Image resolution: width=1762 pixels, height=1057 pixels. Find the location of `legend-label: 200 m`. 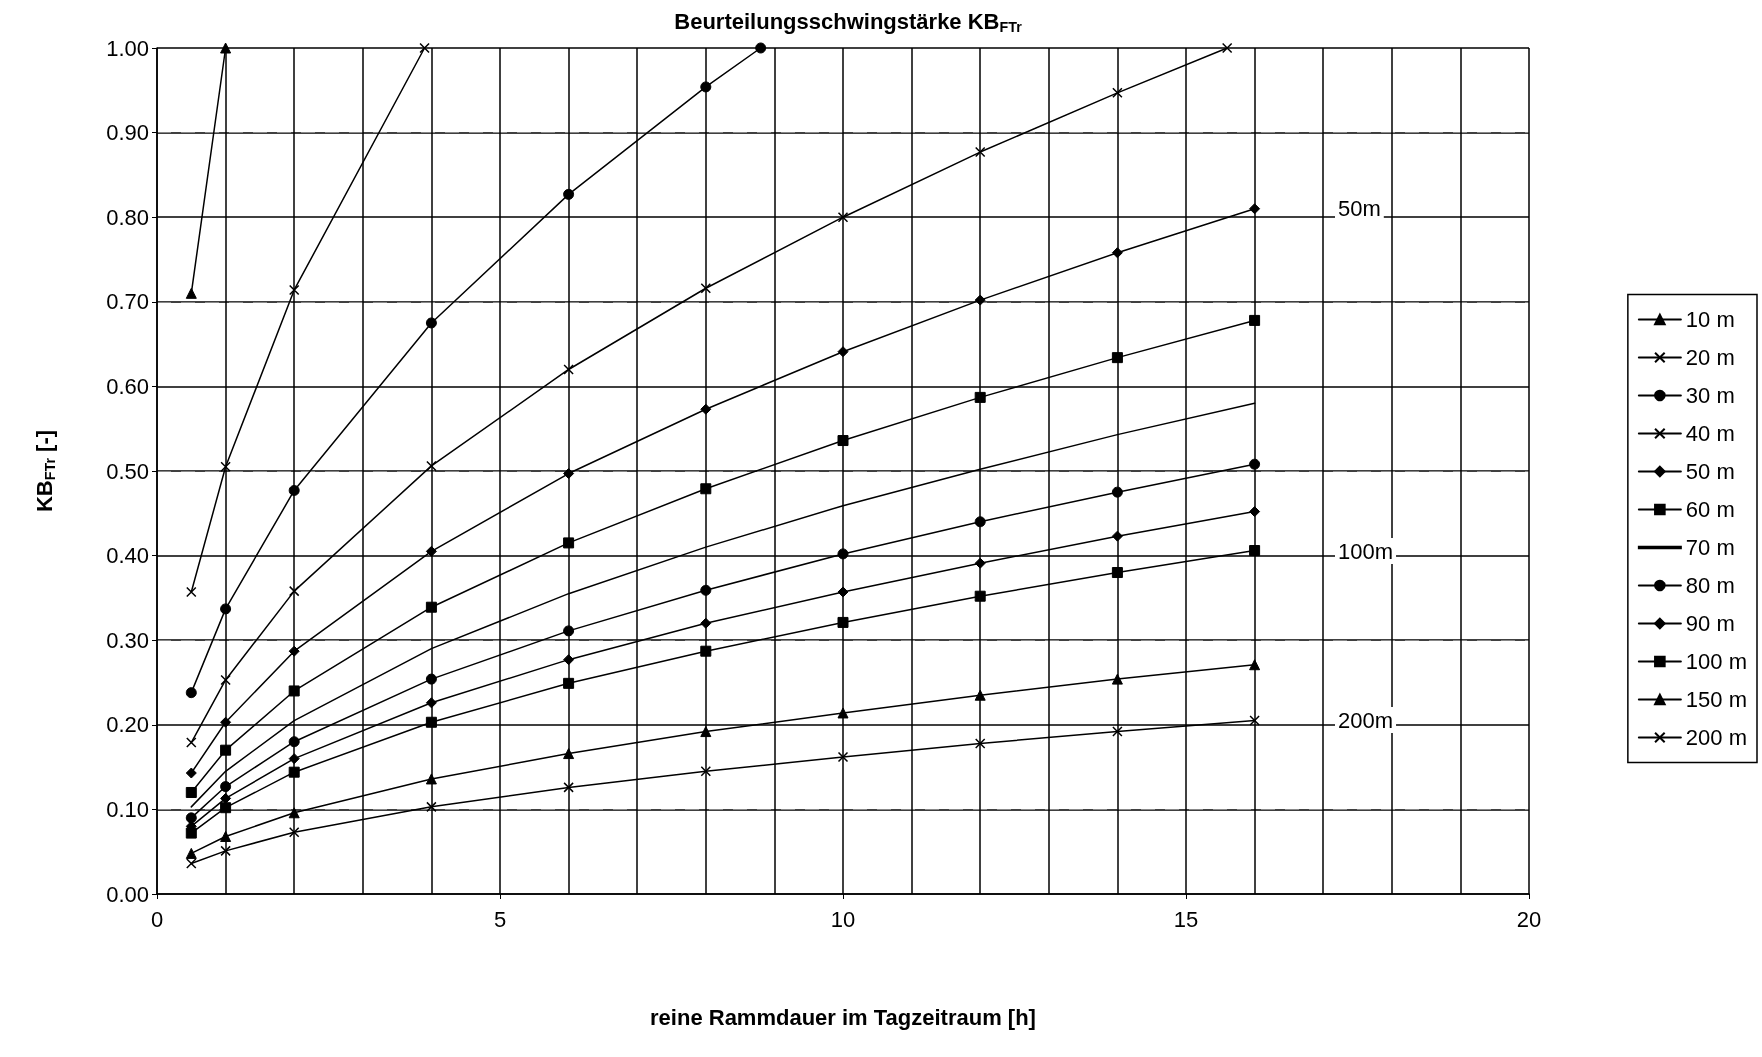

legend-label: 200 m is located at coordinates (1716, 737).